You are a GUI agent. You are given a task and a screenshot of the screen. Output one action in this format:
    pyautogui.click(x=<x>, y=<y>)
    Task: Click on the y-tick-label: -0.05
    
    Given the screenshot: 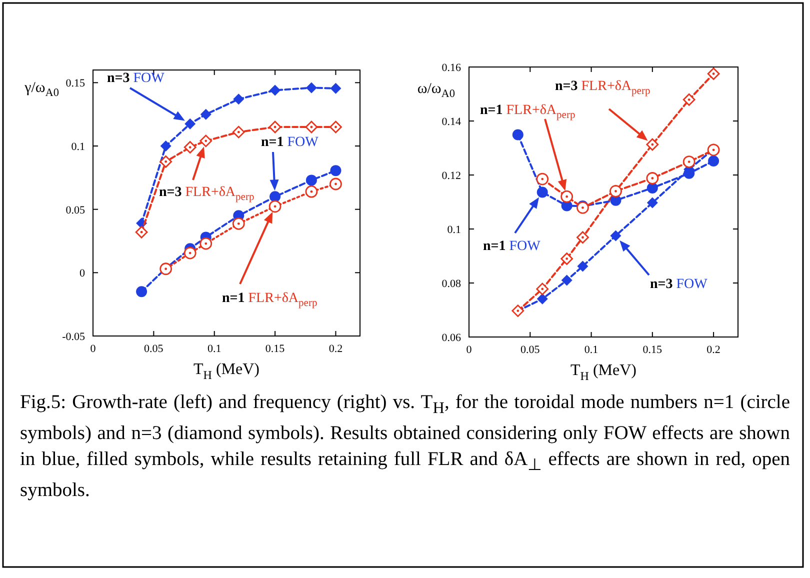 What is the action you would take?
    pyautogui.click(x=74, y=337)
    